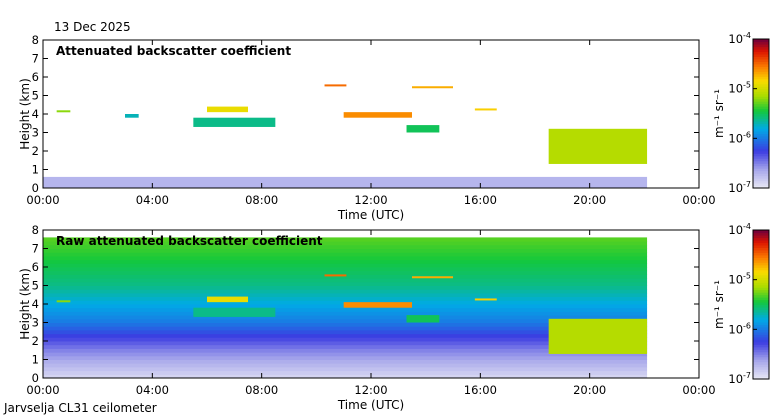 This screenshot has width=780, height=420. I want to click on colorbar-tick-label: 10⁻⁴, so click(739, 38).